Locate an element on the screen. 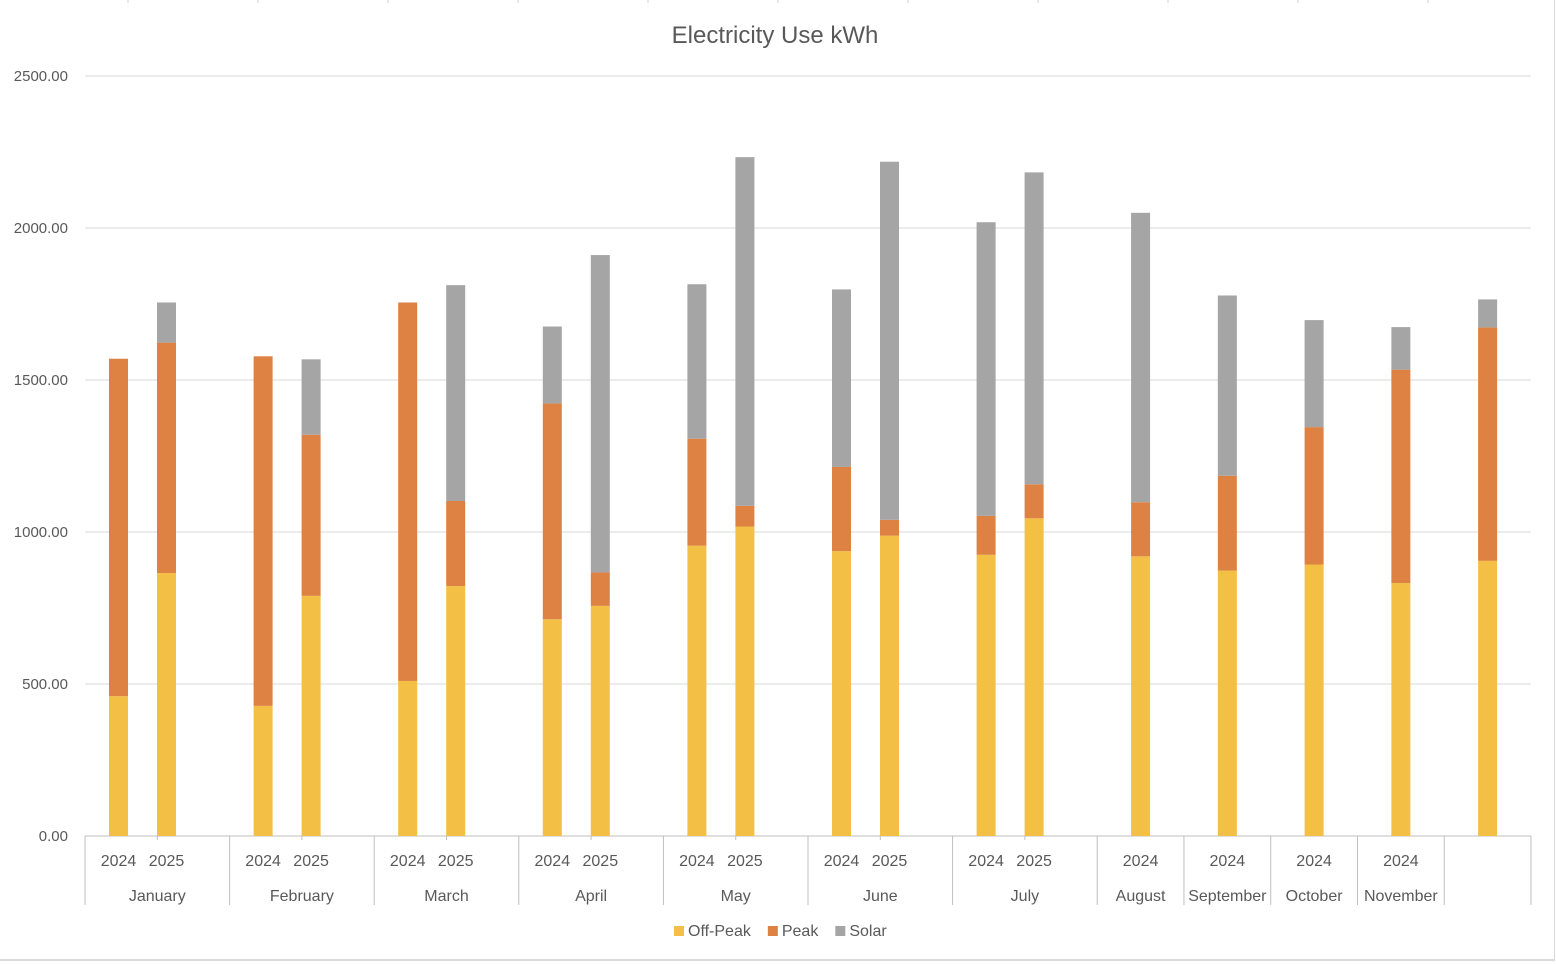  x-month-label: April is located at coordinates (591, 896).